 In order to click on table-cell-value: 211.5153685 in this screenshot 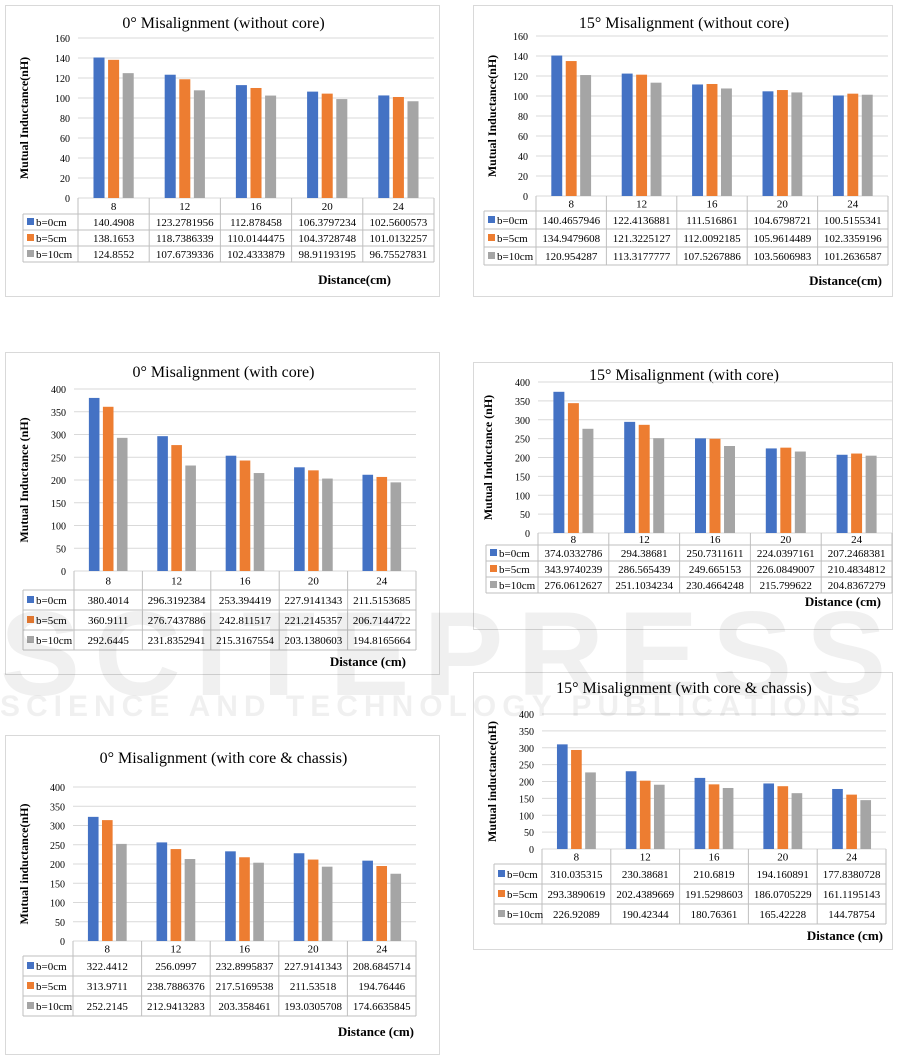, I will do `click(382, 601)`.